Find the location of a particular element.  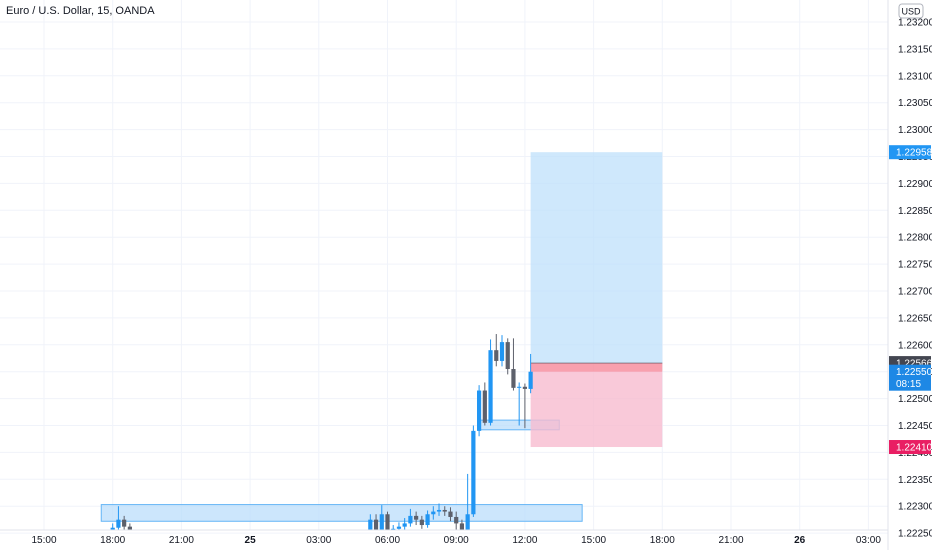

price-tick-label: 1.22450 is located at coordinates (915, 426).